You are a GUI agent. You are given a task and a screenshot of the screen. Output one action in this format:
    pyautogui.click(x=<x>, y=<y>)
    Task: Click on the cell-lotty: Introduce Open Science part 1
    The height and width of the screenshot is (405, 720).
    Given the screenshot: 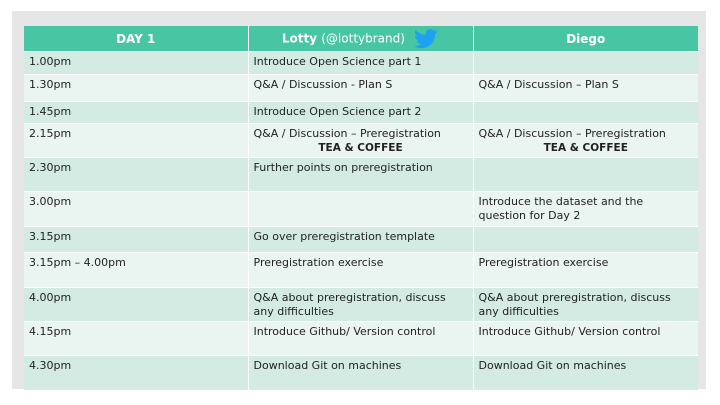 What is the action you would take?
    pyautogui.click(x=361, y=63)
    